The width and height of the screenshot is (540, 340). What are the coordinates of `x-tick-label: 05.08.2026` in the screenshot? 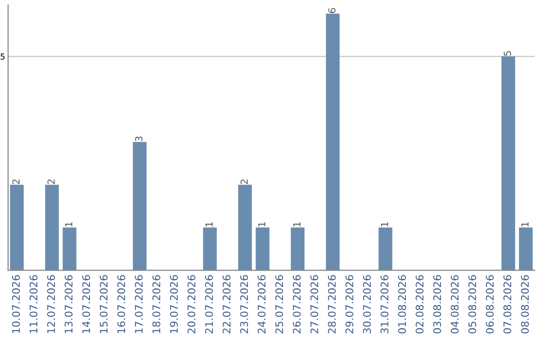 It's located at (472, 304).